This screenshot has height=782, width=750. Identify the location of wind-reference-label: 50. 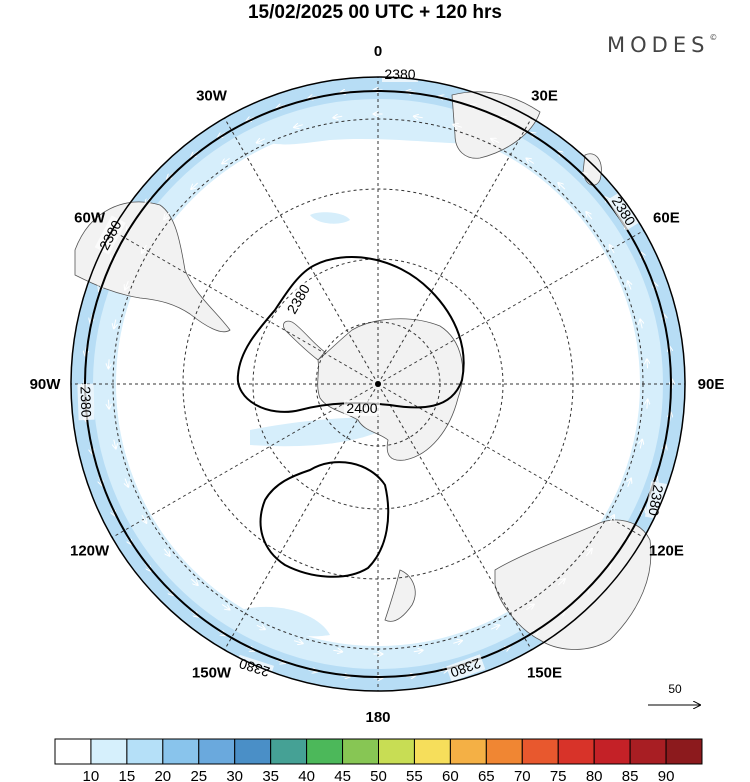
(675, 689).